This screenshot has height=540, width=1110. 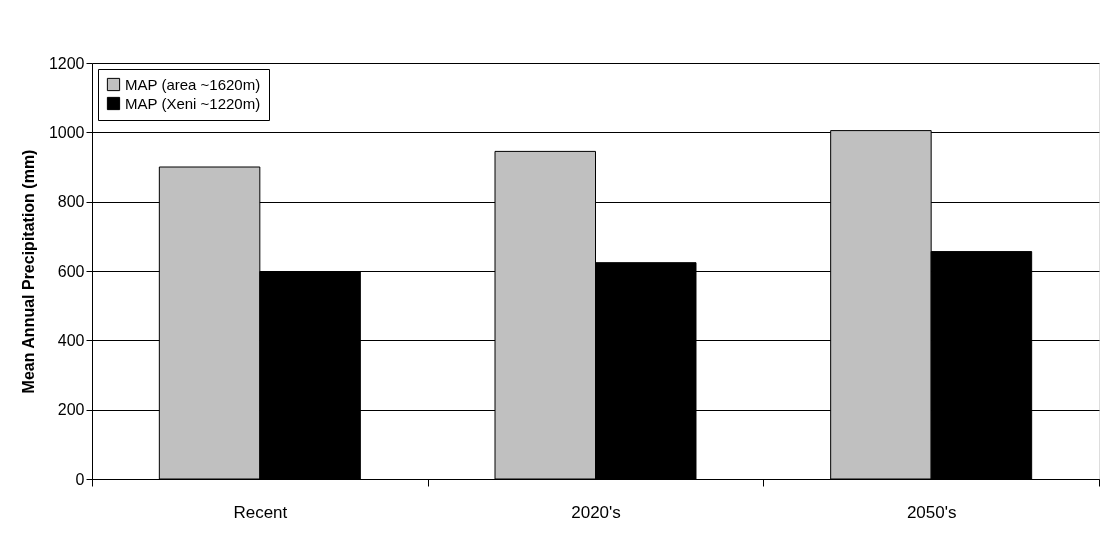 What do you see at coordinates (71, 271) in the screenshot?
I see `y-tick-label: 600` at bounding box center [71, 271].